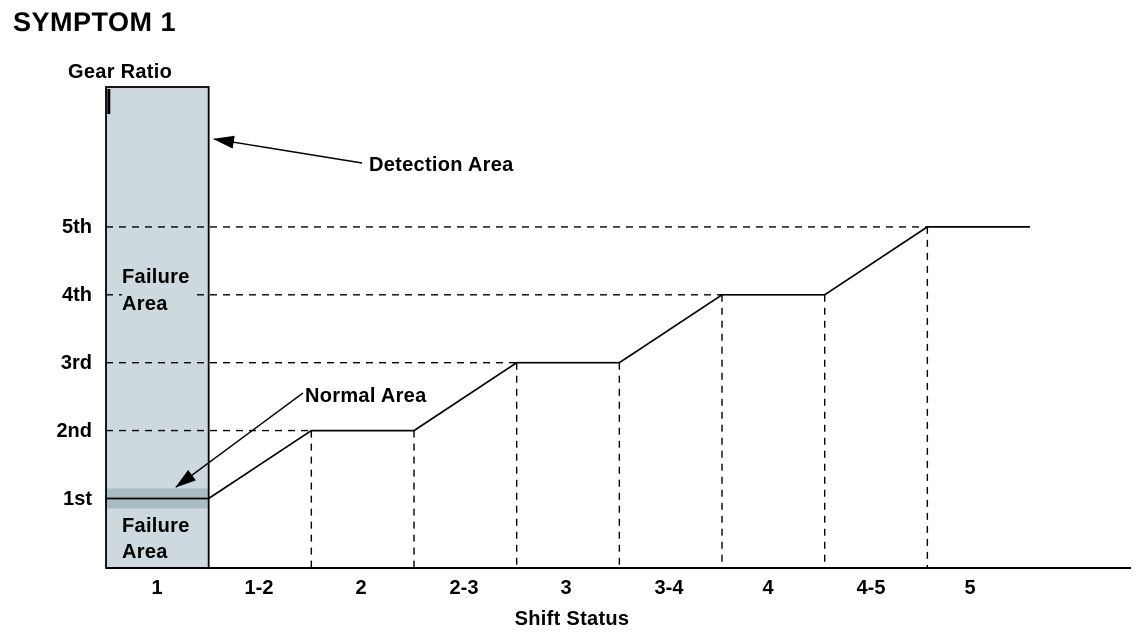  What do you see at coordinates (95, 22) in the screenshot?
I see `page-title: SYMPTOM 1` at bounding box center [95, 22].